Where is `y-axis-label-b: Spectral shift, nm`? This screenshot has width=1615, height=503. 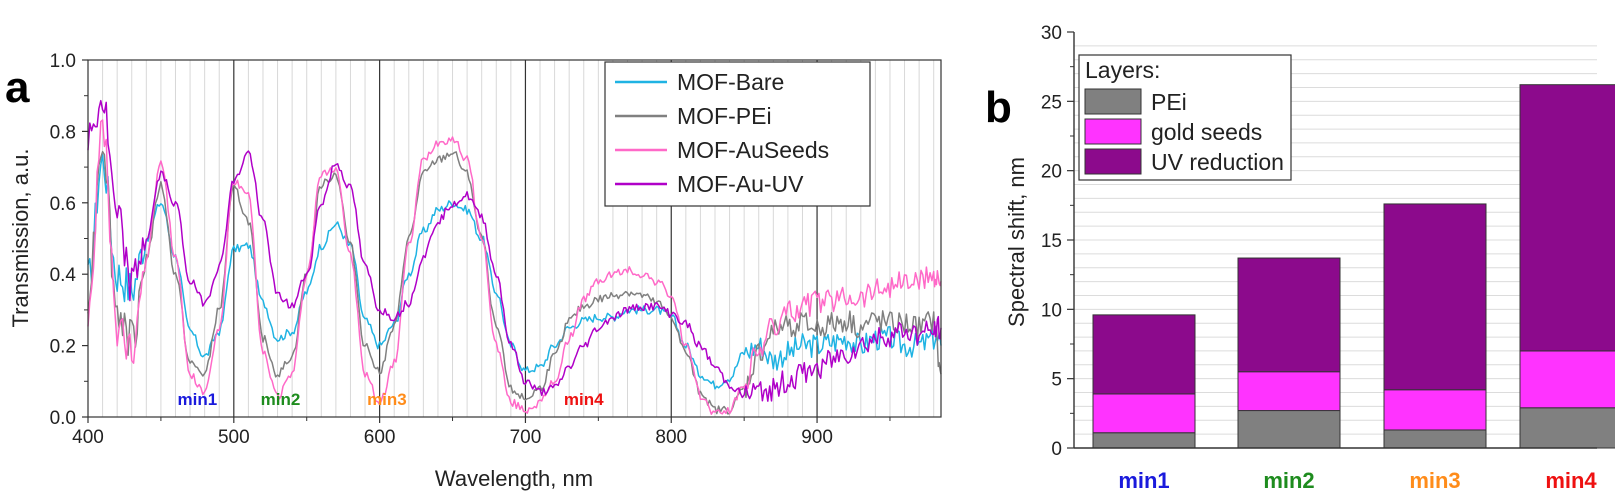
y-axis-label-b: Spectral shift, nm is located at coordinates (1016, 242).